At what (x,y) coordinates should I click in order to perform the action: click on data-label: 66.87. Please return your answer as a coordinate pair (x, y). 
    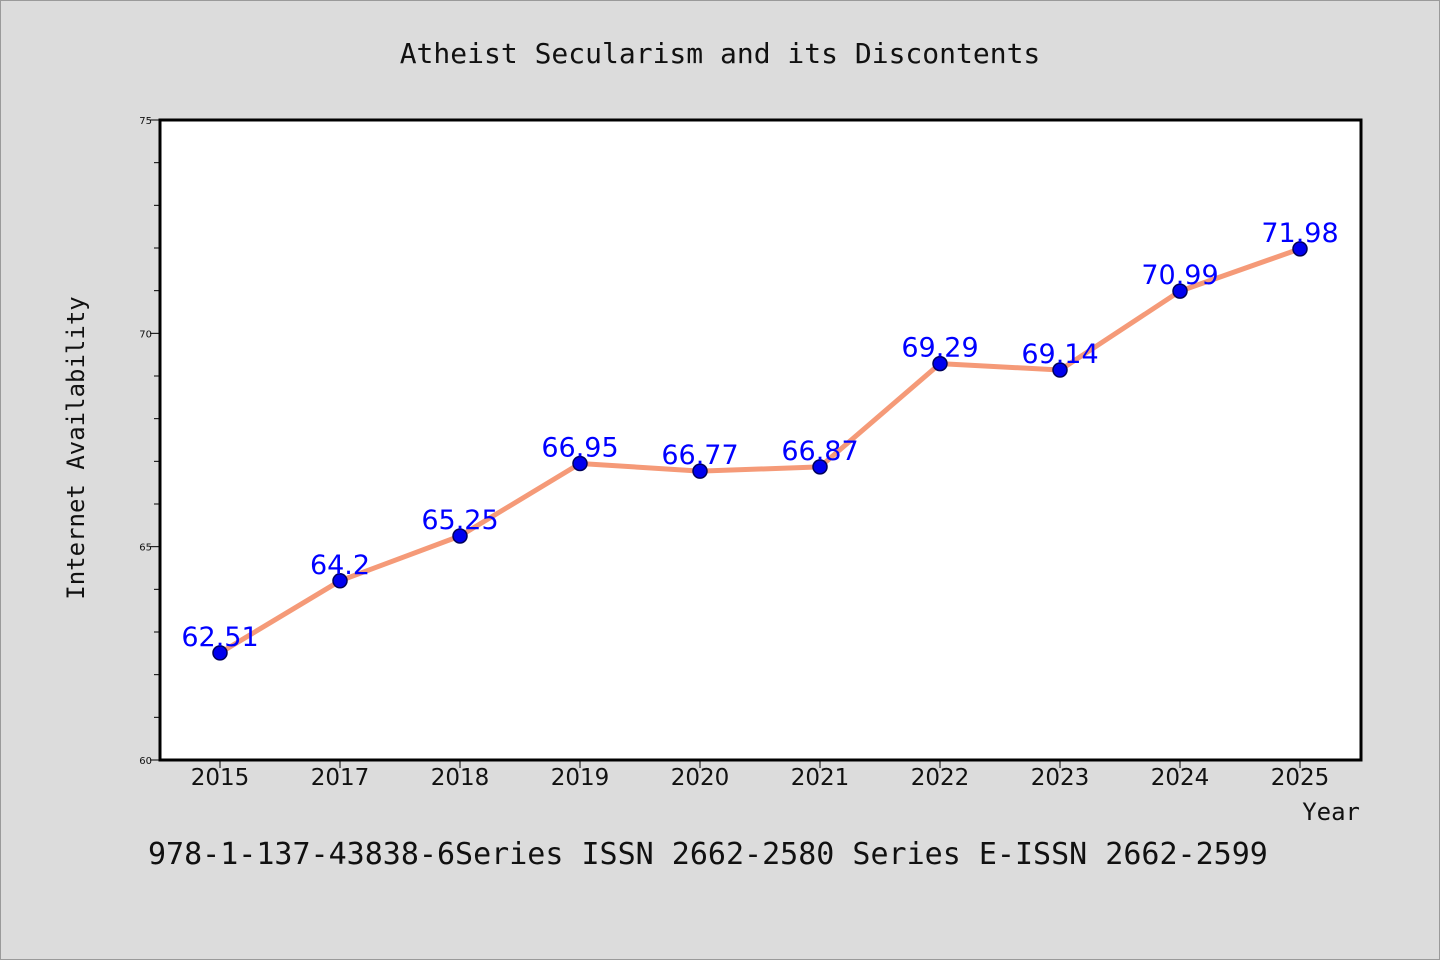
    Looking at the image, I should click on (819, 451).